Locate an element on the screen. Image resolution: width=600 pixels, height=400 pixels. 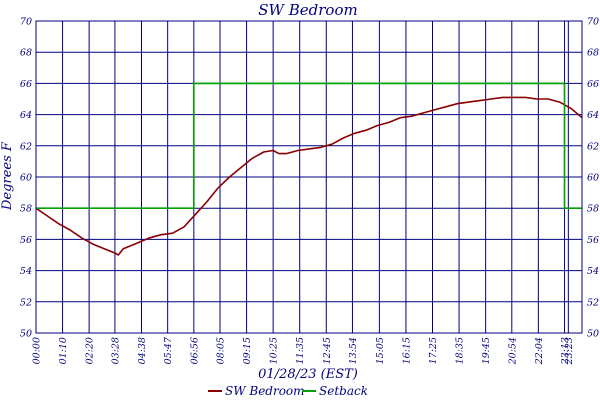
x-tick-label: 23:13 is located at coordinates (565, 351).